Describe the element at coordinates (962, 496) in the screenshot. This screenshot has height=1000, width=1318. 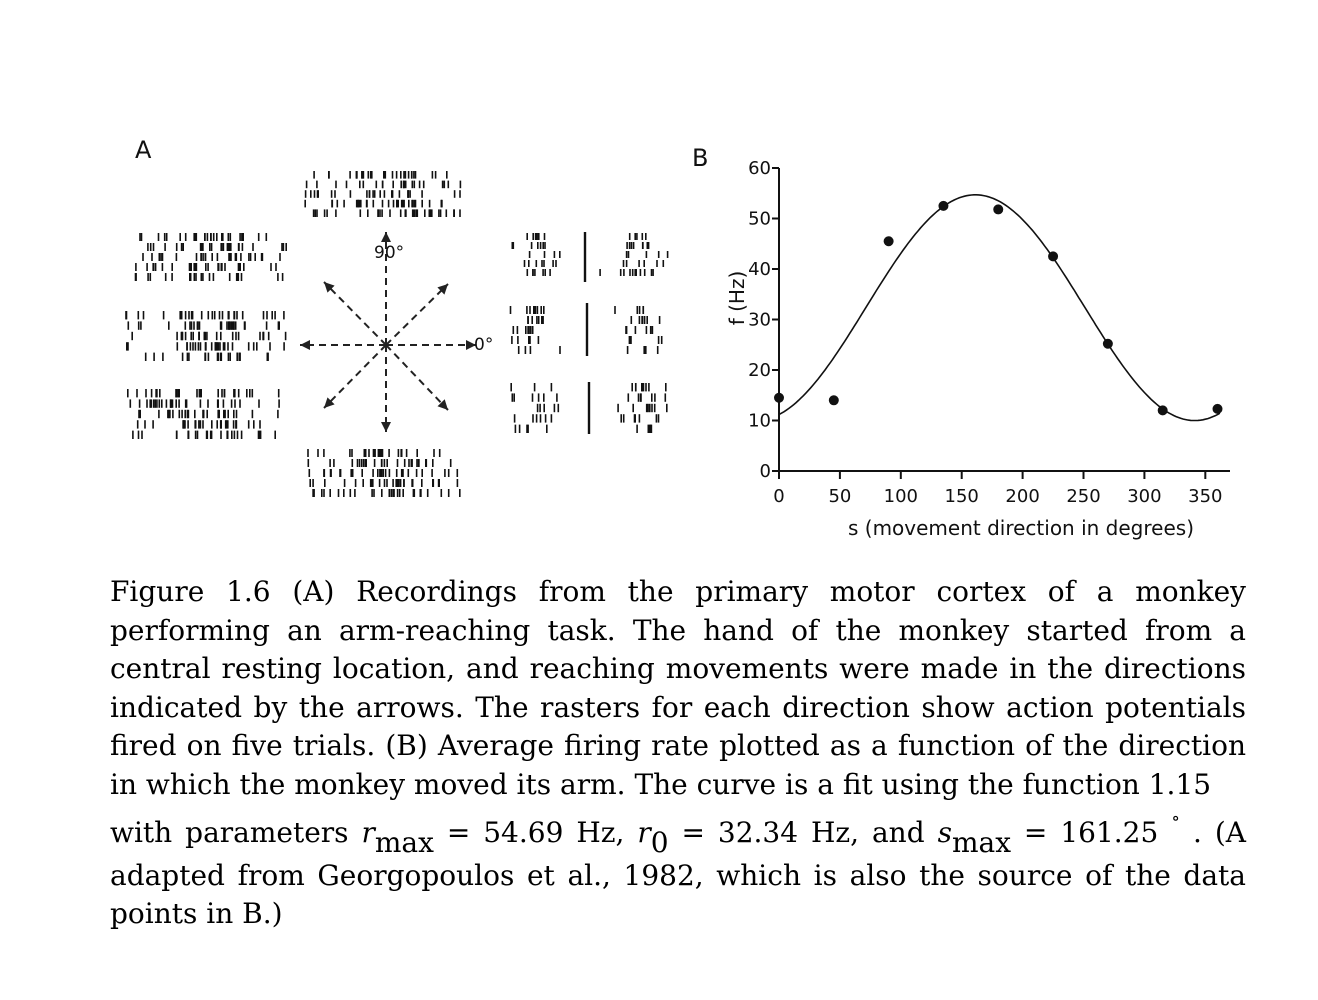
I see `x-tick-label: 150` at that location.